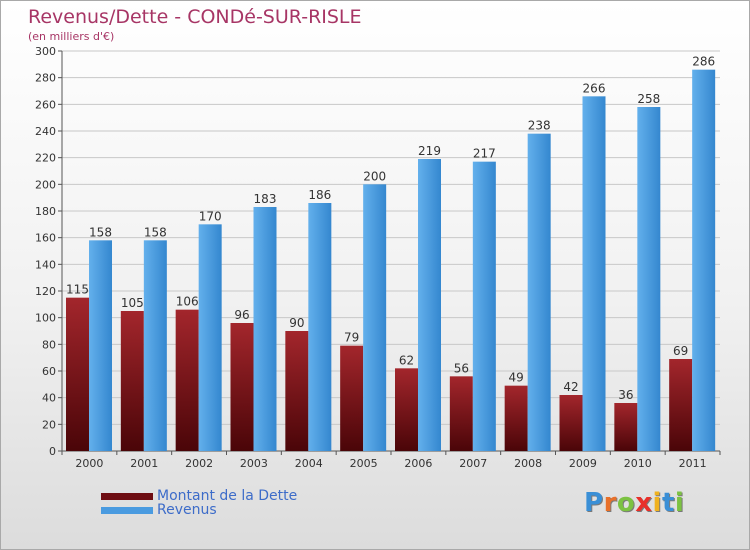 The image size is (750, 550). I want to click on y-tick-label: 180, so click(45, 211).